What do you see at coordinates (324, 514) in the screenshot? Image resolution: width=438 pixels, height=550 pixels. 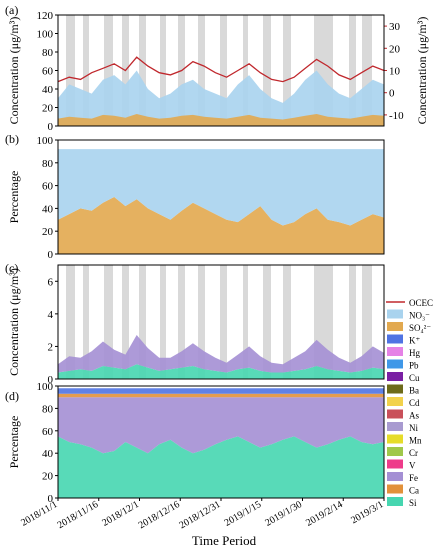 I see `x-tick-label: 2019/2/14` at bounding box center [324, 514].